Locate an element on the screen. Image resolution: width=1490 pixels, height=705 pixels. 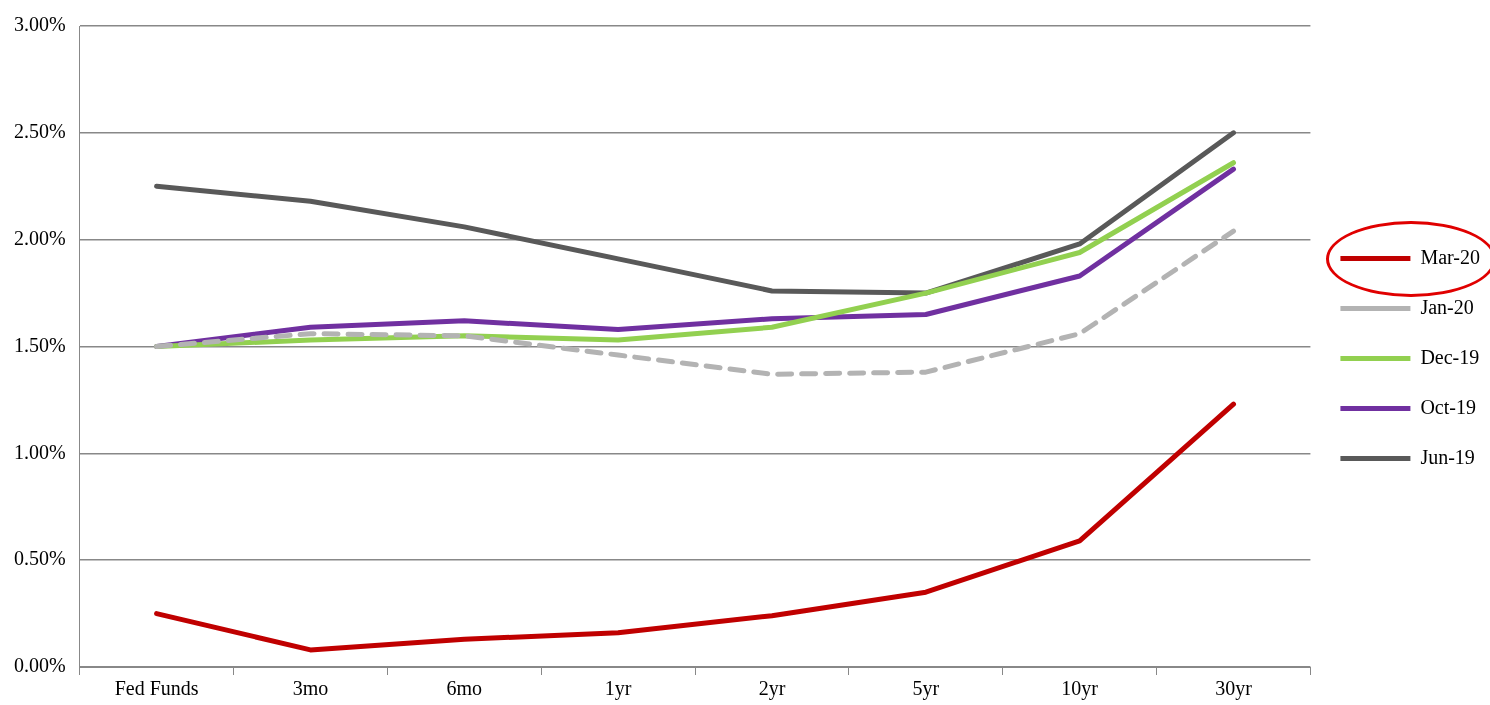
y-tick-label: 0.00% is located at coordinates (39, 665).